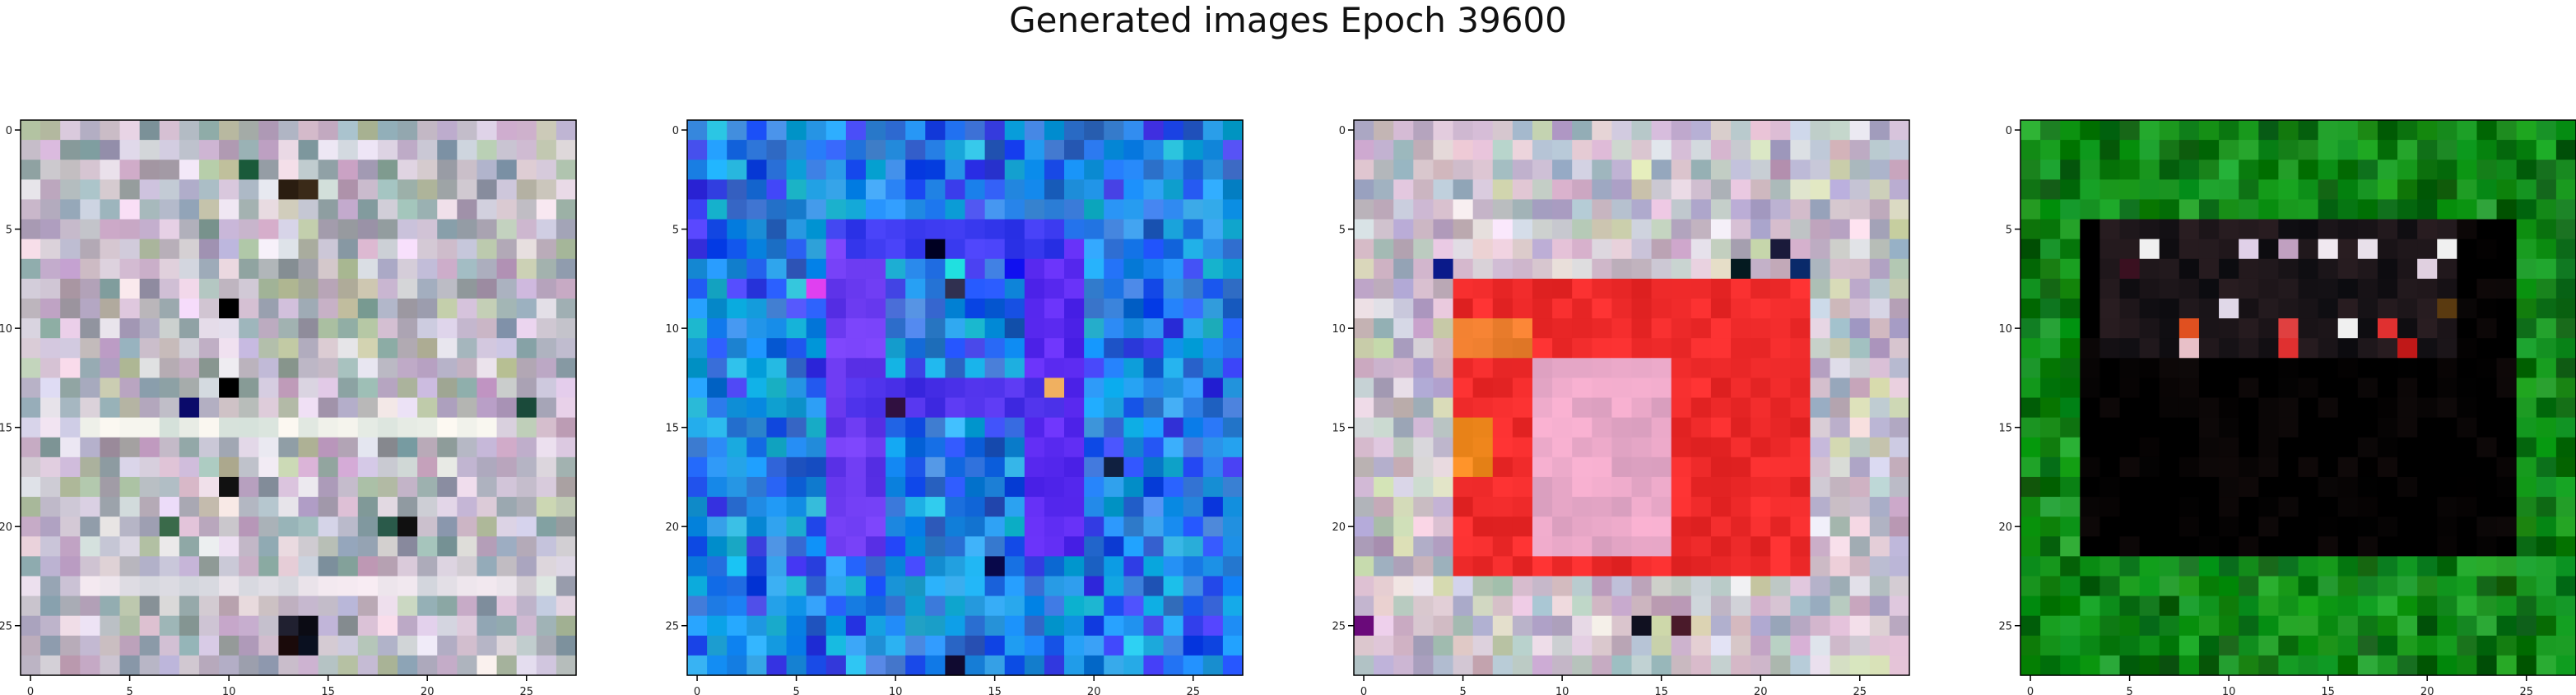 This screenshot has width=2576, height=695. What do you see at coordinates (6, 627) in the screenshot?
I see `y-tick-label: 25` at bounding box center [6, 627].